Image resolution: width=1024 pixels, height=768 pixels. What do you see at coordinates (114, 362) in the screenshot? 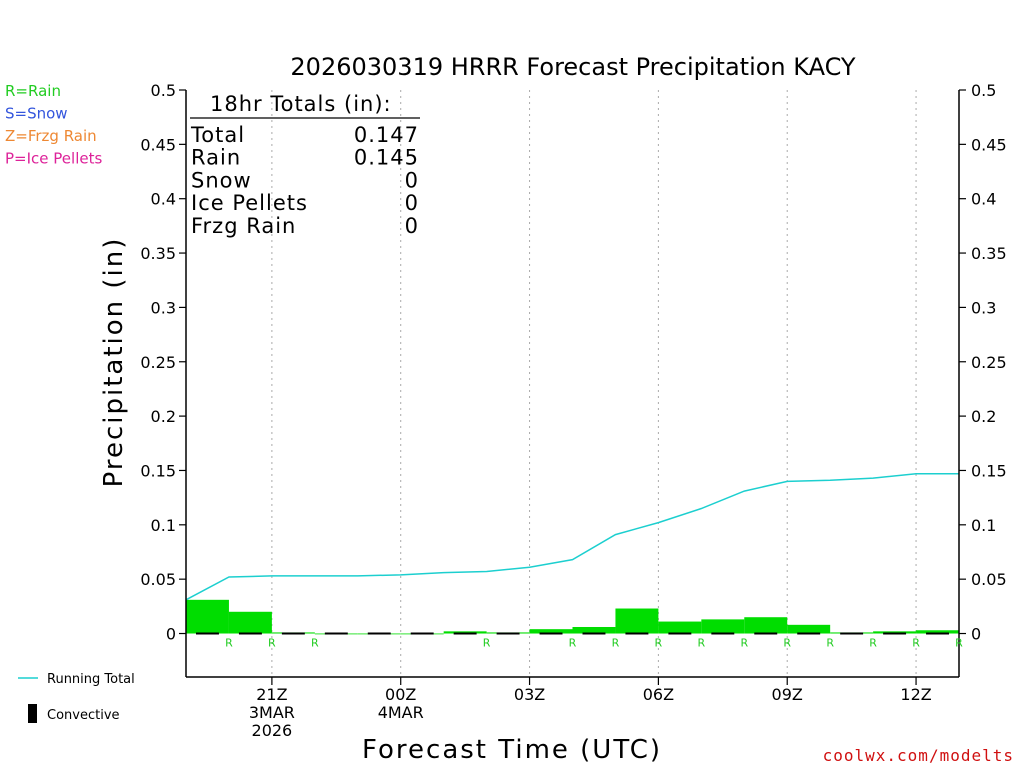
I see `y-axis-label: Precipitation (in)` at bounding box center [114, 362].